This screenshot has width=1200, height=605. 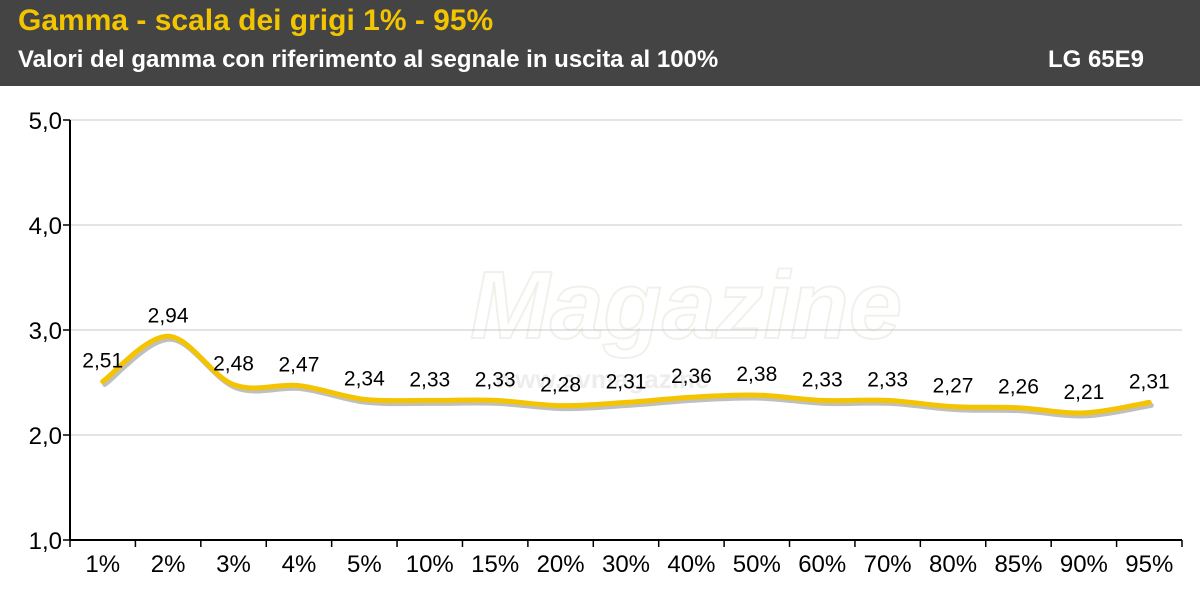 What do you see at coordinates (1083, 392) in the screenshot?
I see `data-label: 2,21` at bounding box center [1083, 392].